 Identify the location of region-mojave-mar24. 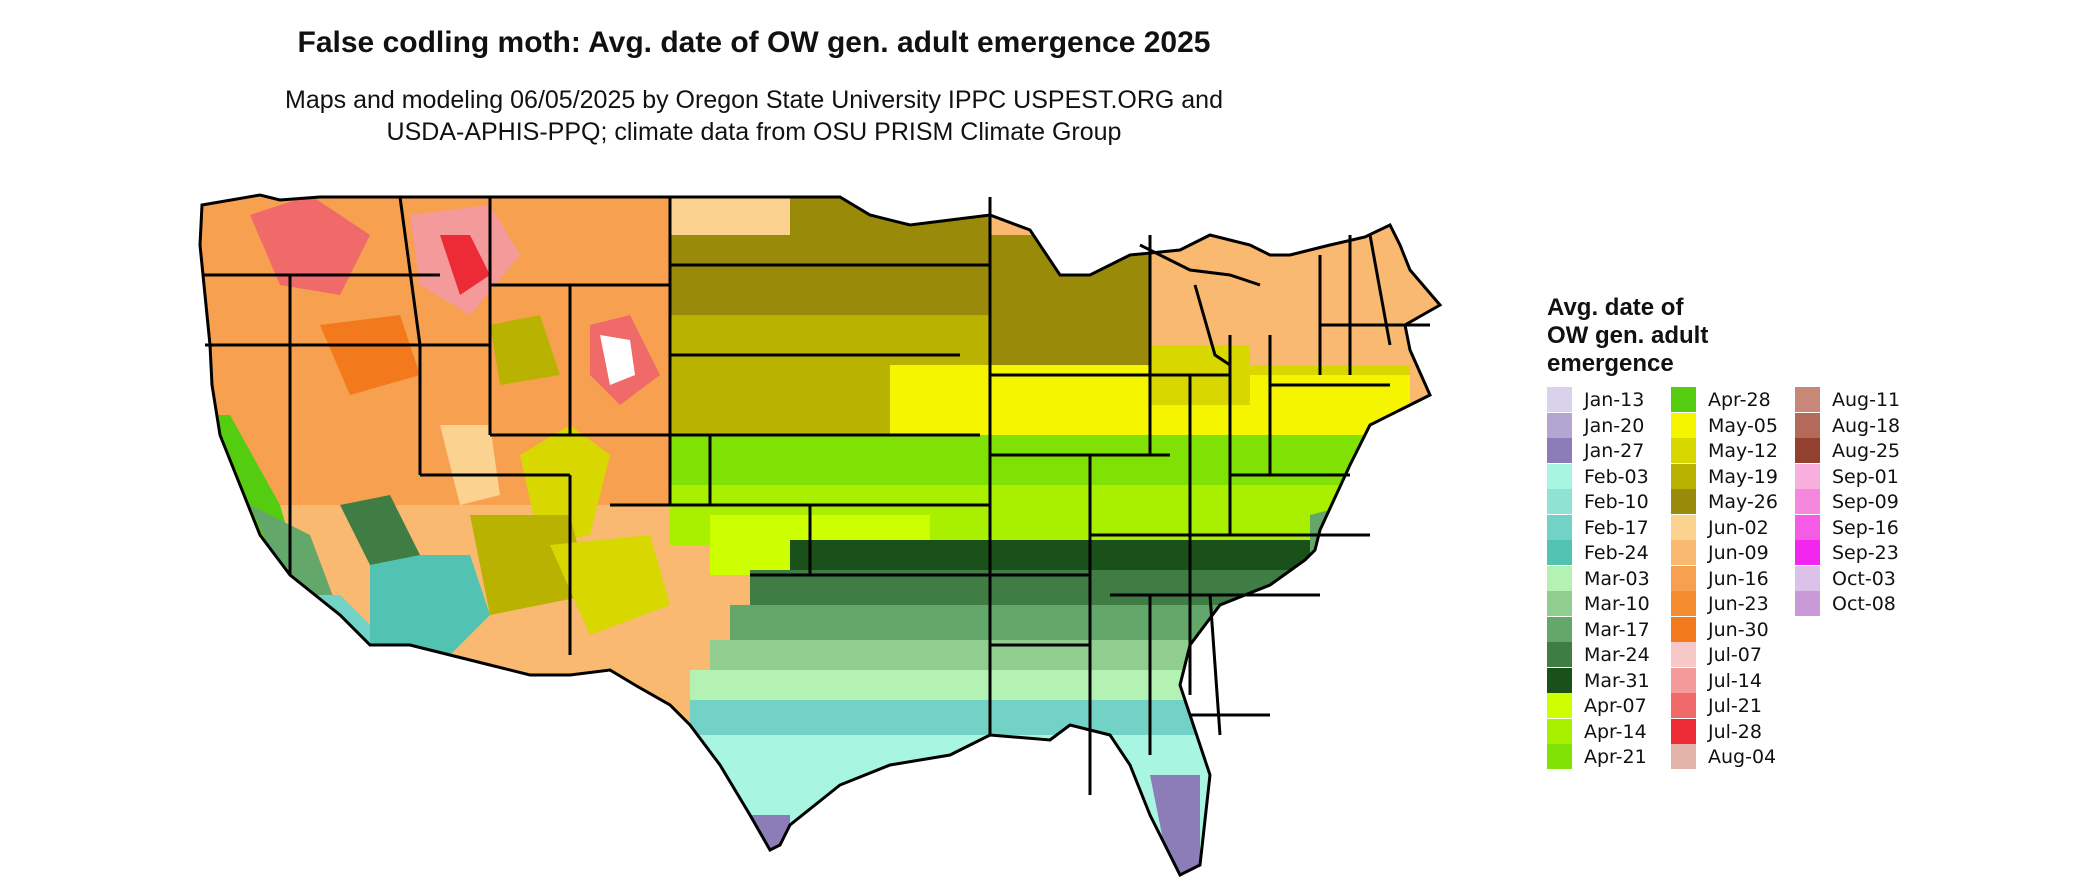
(380, 530).